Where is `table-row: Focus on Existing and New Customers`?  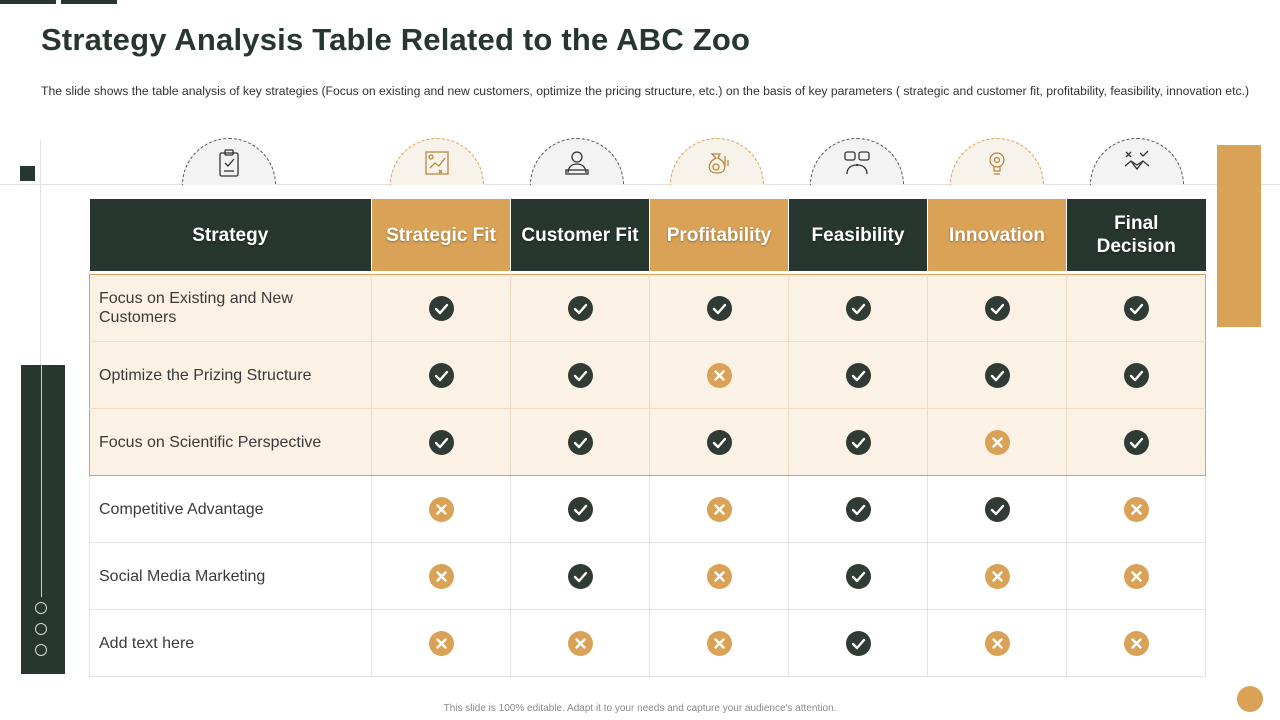 table-row: Focus on Existing and New Customers is located at coordinates (647, 308).